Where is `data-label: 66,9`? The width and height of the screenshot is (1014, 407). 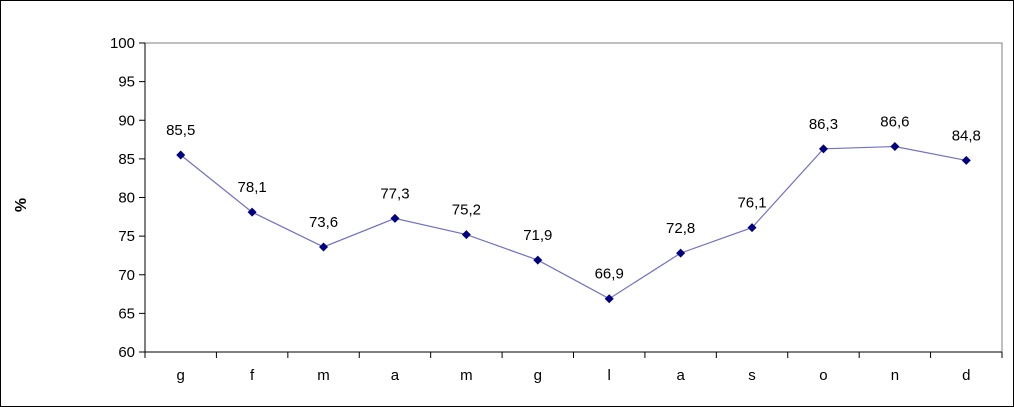 data-label: 66,9 is located at coordinates (609, 274).